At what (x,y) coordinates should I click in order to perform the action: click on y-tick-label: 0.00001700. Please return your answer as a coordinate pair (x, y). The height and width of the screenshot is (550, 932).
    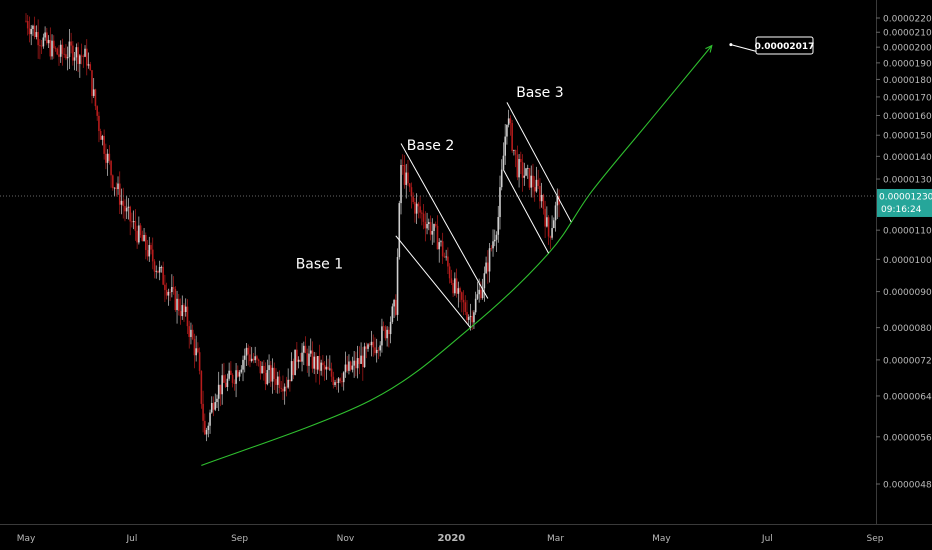
    Looking at the image, I should click on (907, 98).